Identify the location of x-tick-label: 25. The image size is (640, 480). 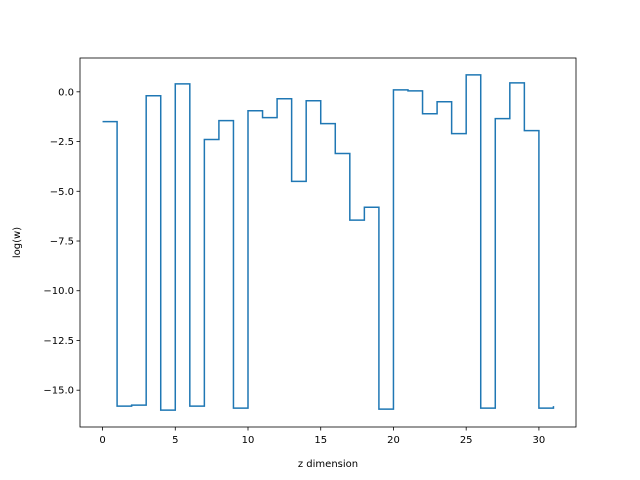
(466, 440).